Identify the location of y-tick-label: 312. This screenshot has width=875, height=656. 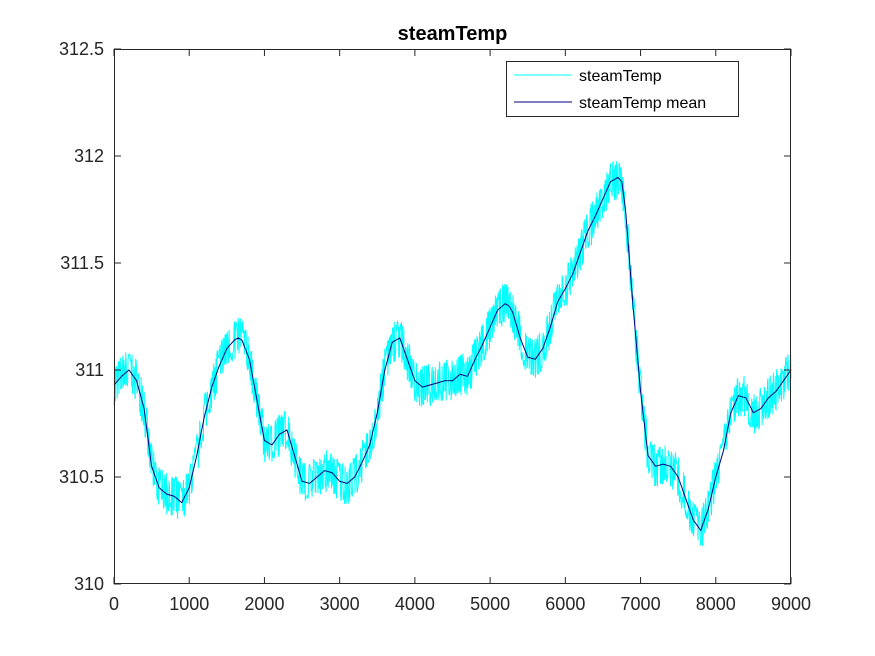
(89, 156).